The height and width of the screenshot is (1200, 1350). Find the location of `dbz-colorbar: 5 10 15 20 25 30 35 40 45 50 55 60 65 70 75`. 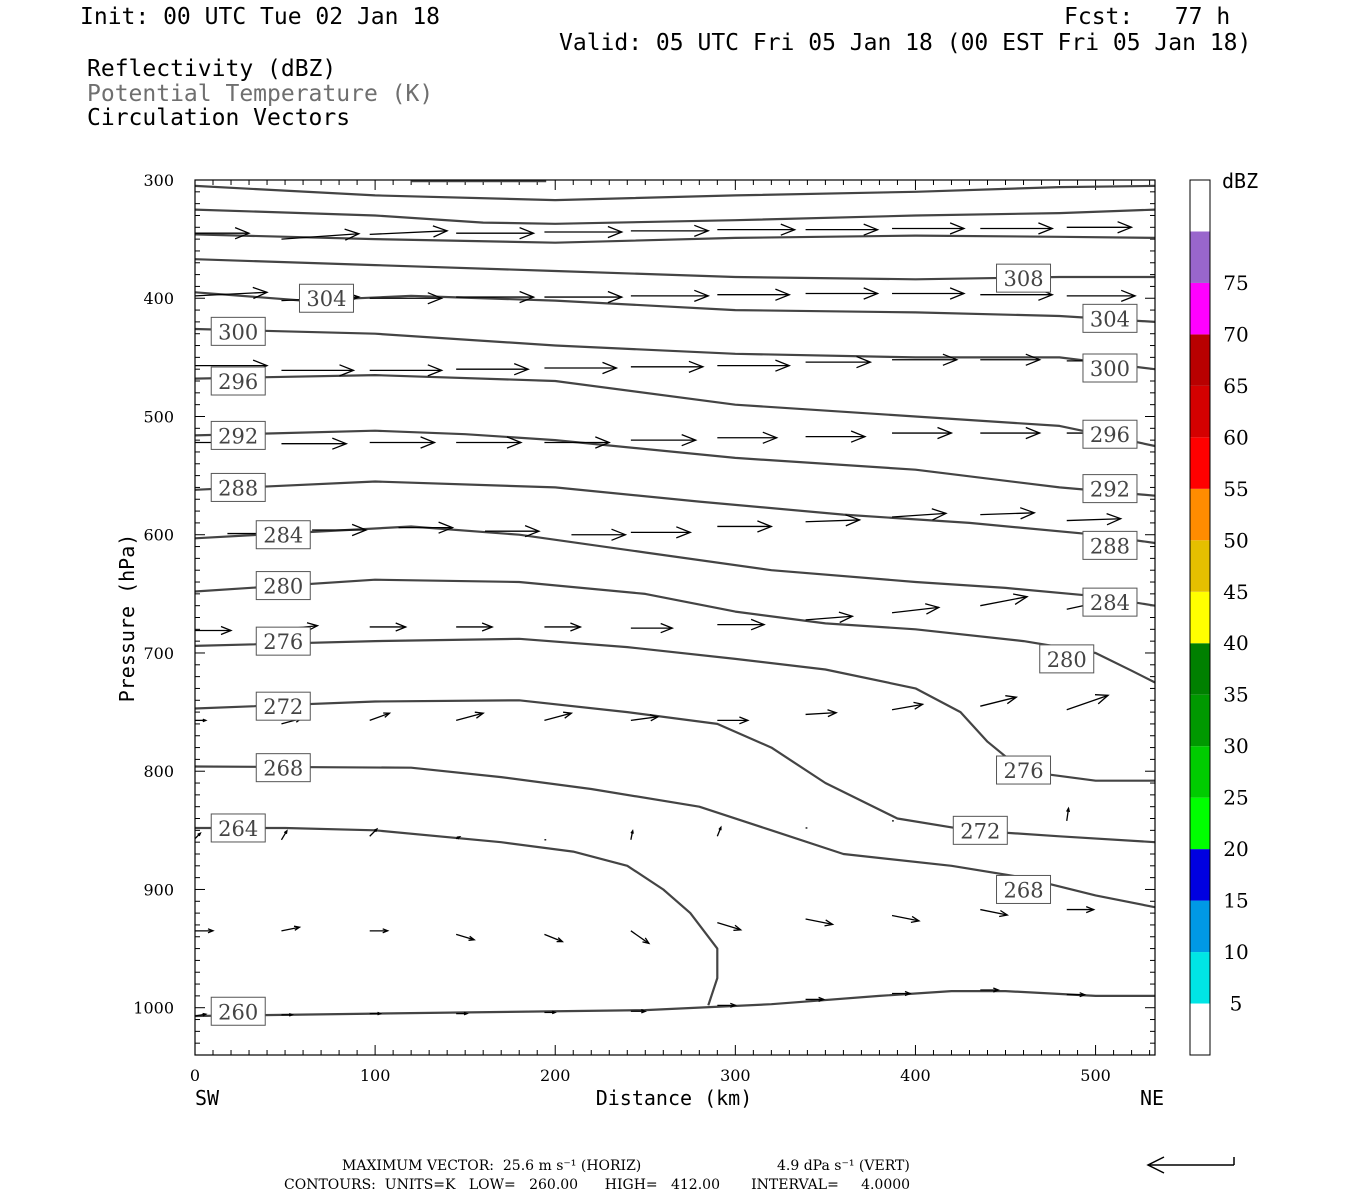

dbz-colorbar: 5 10 15 20 25 30 35 40 45 50 55 60 65 70 75 is located at coordinates (1219, 617).